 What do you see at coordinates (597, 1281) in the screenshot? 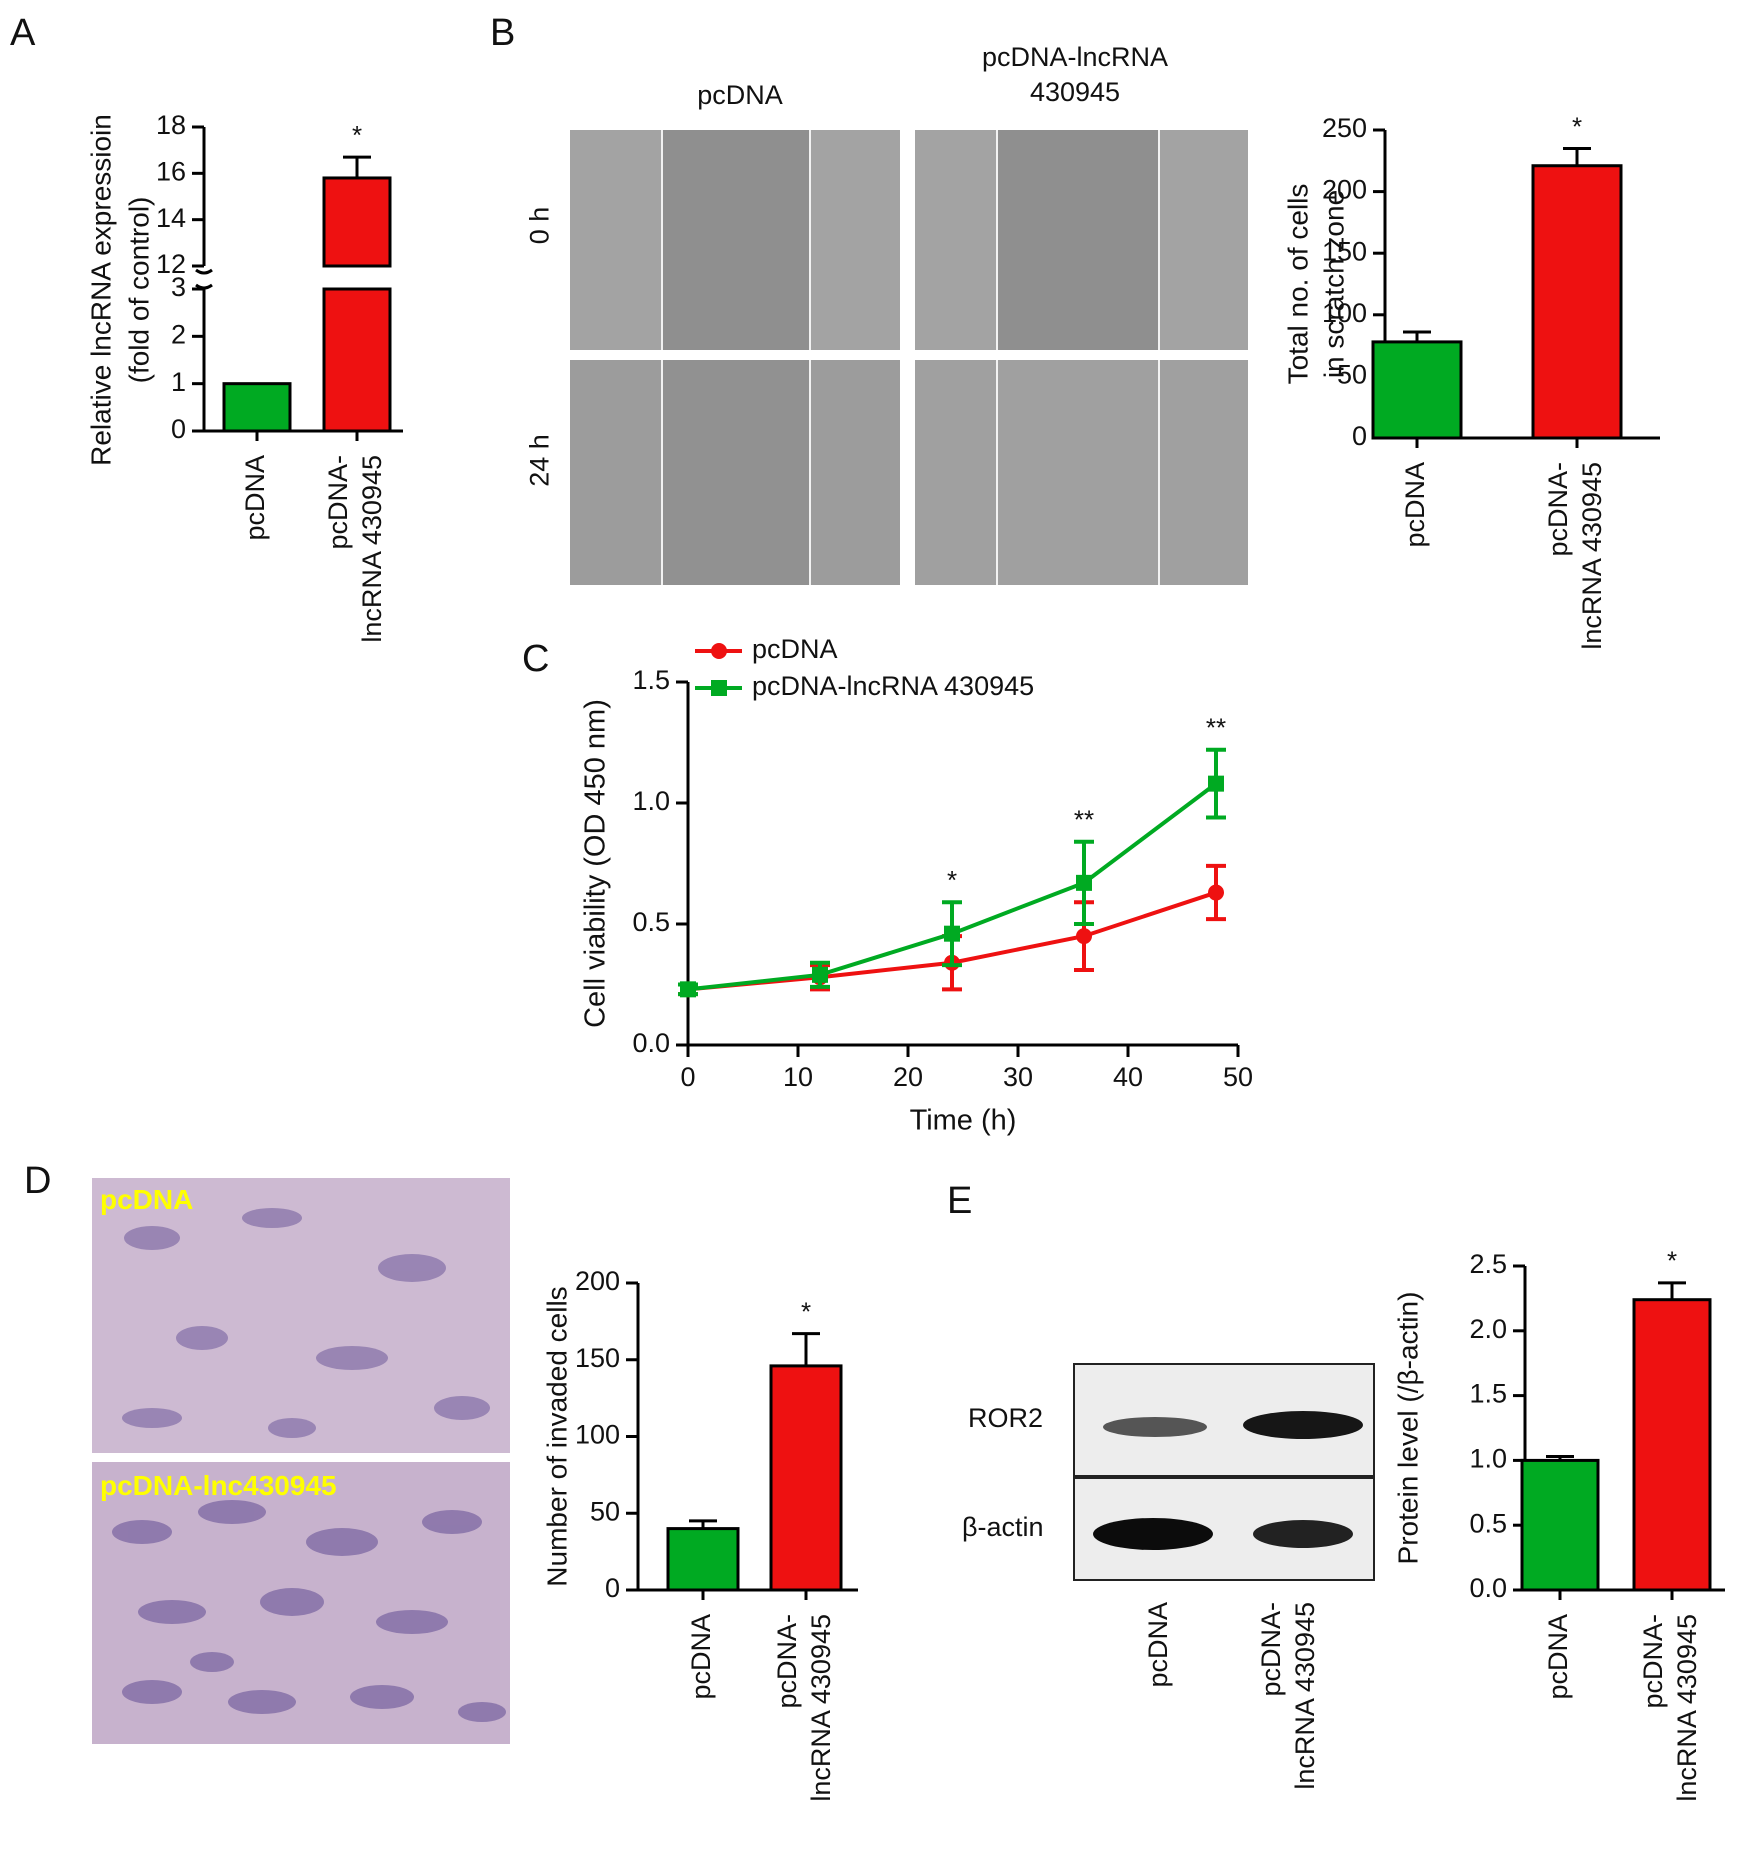
I see `chart-d-ytick-label-4: 200` at bounding box center [597, 1281].